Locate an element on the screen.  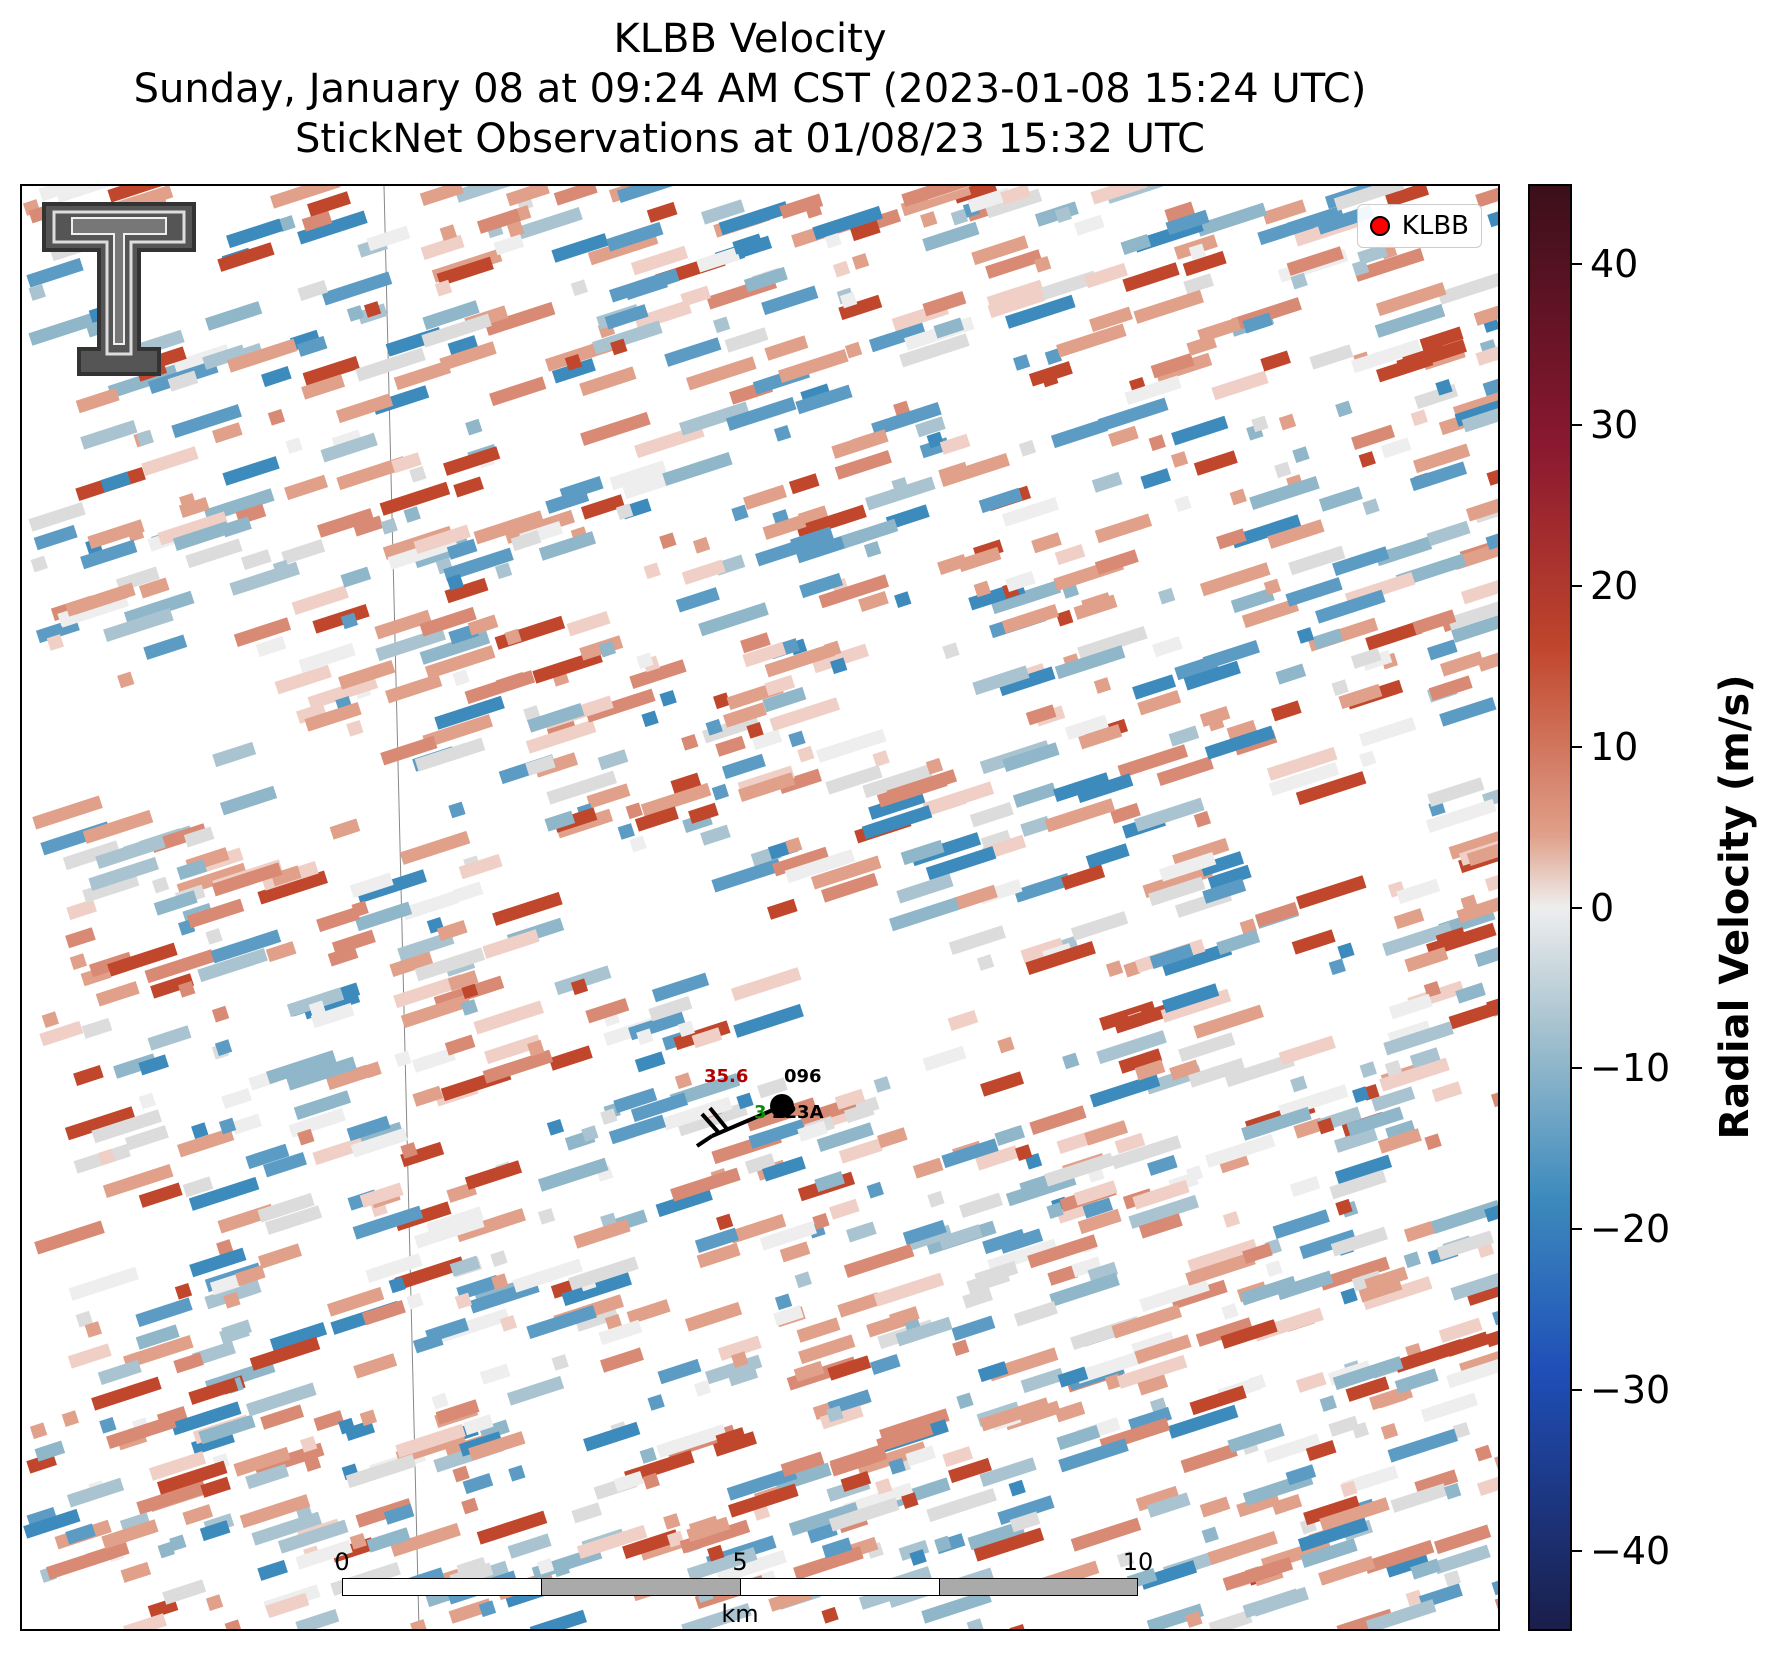
colorbar-tick is located at coordinates (1577, 1229).